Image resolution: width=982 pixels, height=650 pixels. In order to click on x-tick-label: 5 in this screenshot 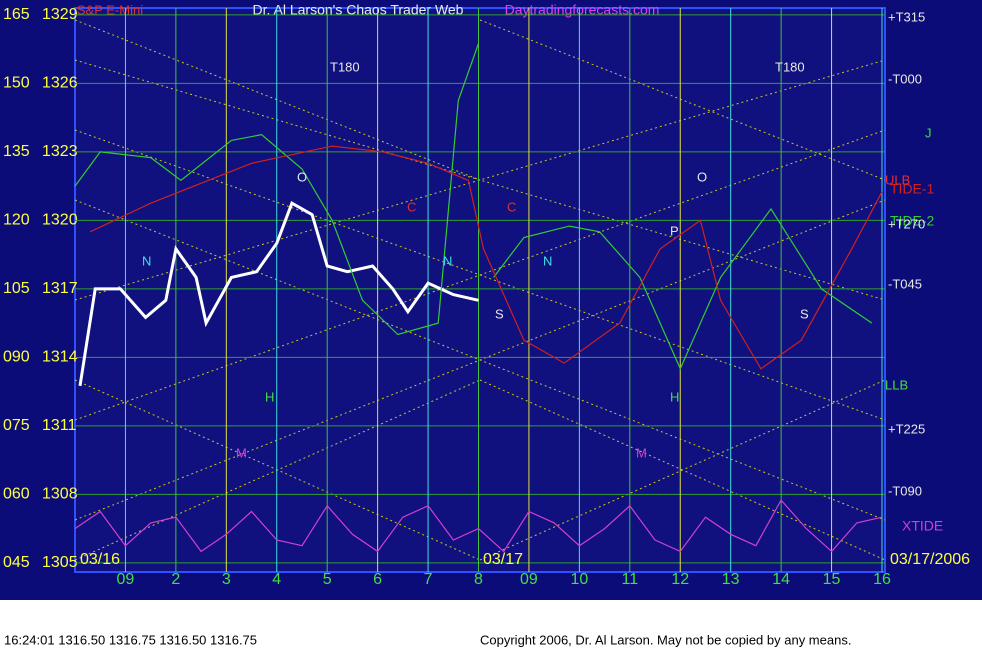, I will do `click(327, 579)`.